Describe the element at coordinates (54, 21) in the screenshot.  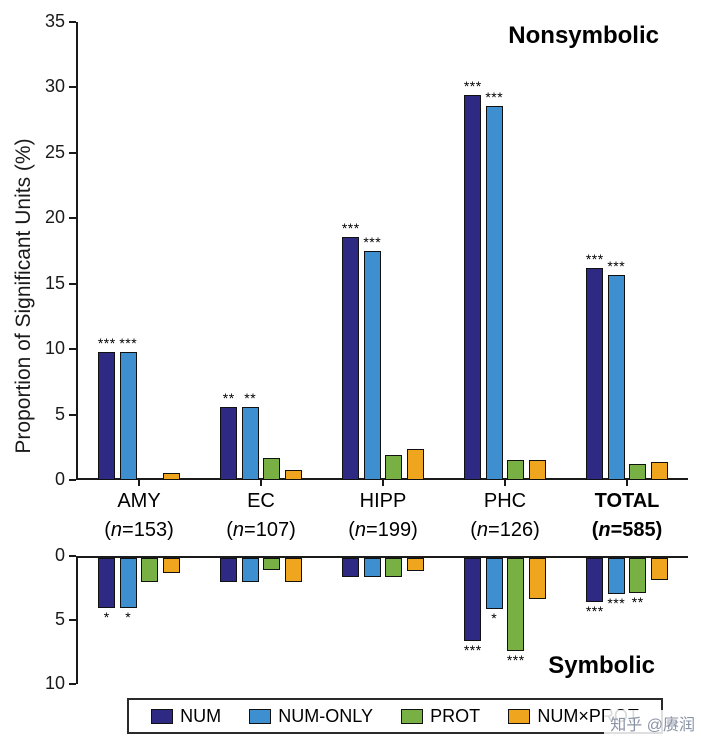
I see `y-tick-label: 35` at that location.